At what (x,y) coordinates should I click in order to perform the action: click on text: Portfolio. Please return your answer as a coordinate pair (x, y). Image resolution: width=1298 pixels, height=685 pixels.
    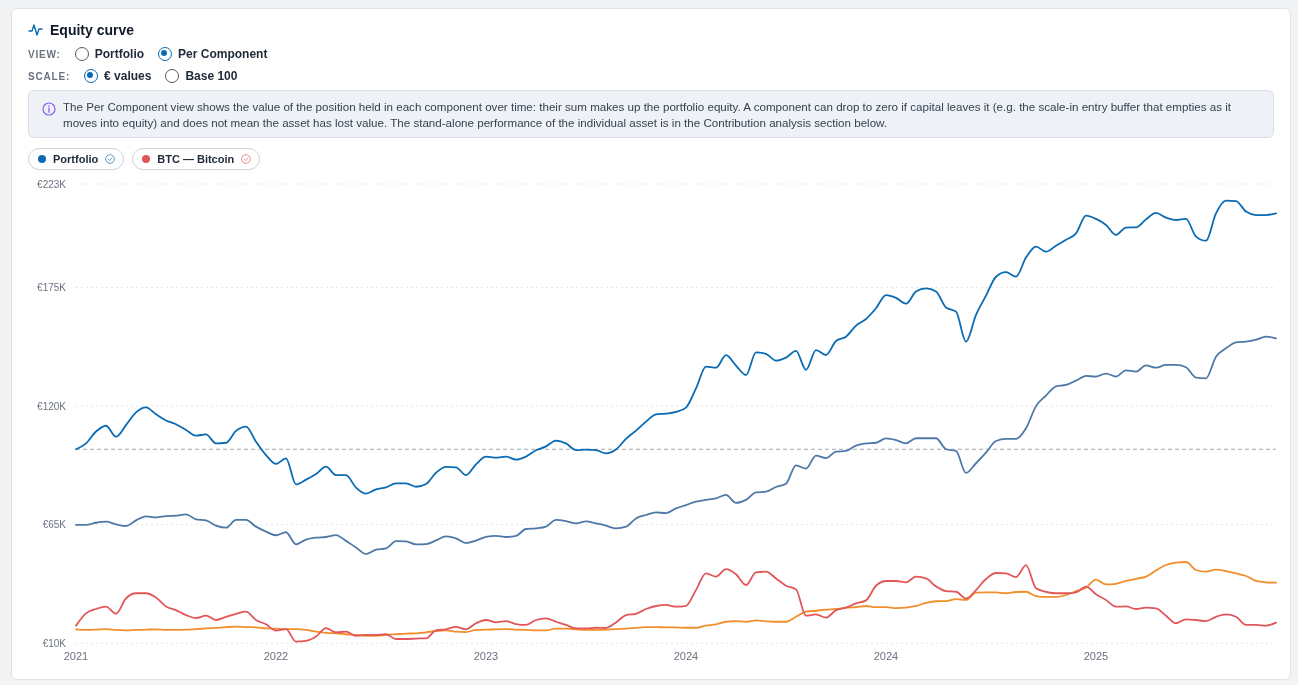
    Looking at the image, I should click on (119, 54).